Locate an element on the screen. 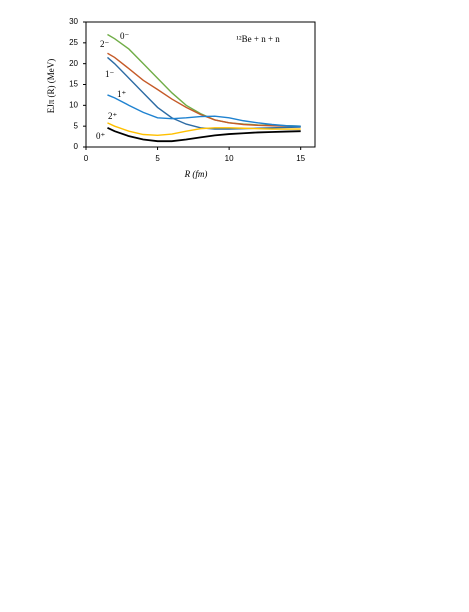 This screenshot has width=469, height=612. y-tick-label: 30 is located at coordinates (73, 21).